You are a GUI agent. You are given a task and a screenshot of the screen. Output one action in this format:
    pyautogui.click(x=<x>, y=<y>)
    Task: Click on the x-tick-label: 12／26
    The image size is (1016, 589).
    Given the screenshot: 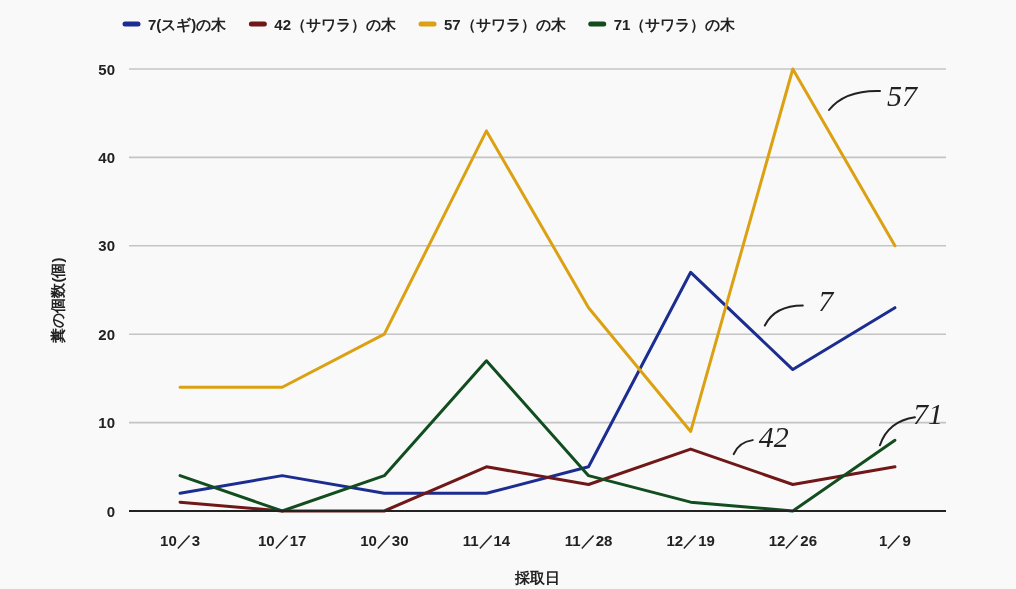 What is the action you would take?
    pyautogui.click(x=792, y=540)
    